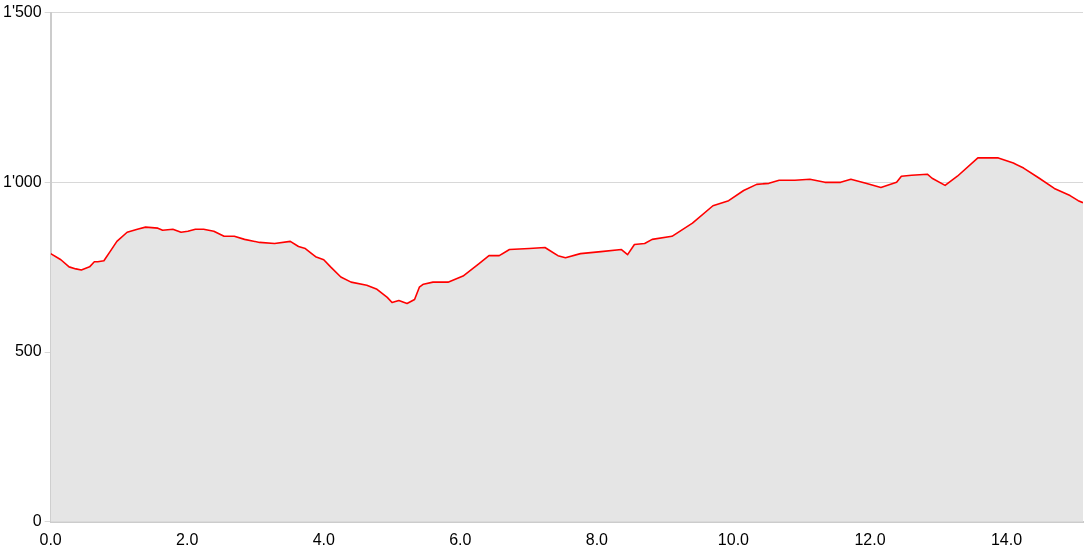 The width and height of the screenshot is (1091, 553). What do you see at coordinates (870, 539) in the screenshot?
I see `x-tick-label: 12.0` at bounding box center [870, 539].